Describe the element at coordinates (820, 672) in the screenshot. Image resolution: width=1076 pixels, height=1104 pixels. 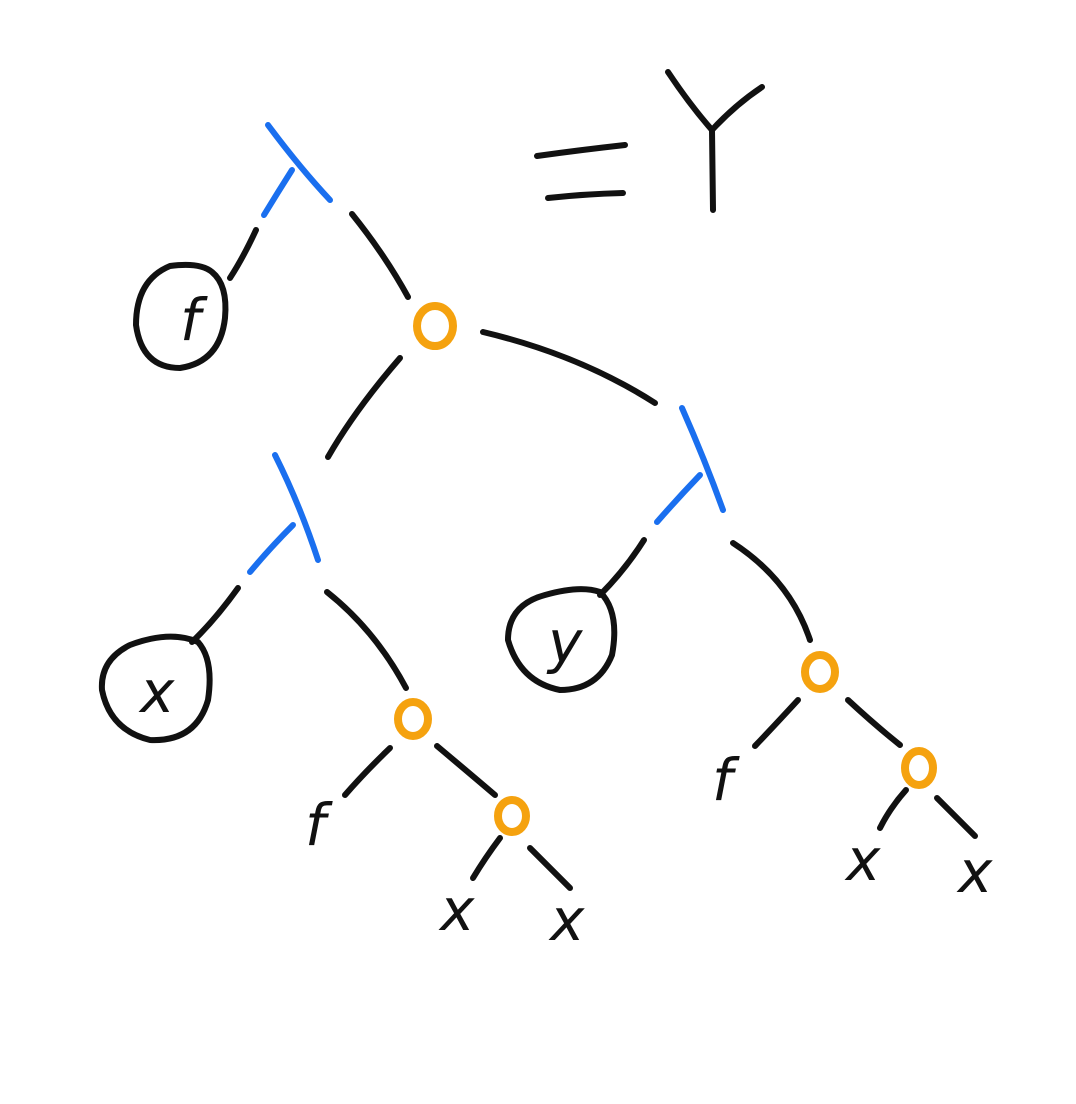
I see `app-node-right` at that location.